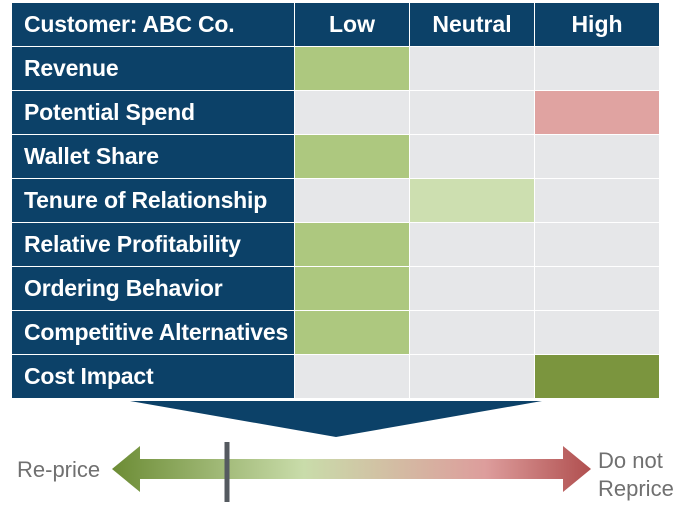 This screenshot has height=523, width=700. I want to click on row-label: Potential Spend, so click(109, 112).